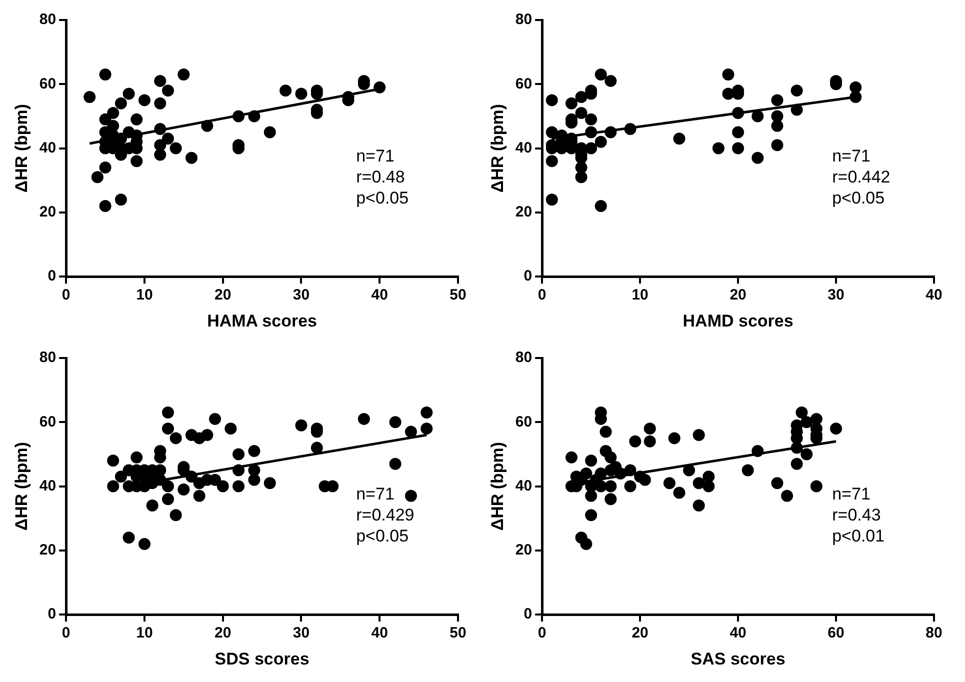 Image resolution: width=965 pixels, height=682 pixels. What do you see at coordinates (738, 320) in the screenshot?
I see `x-axis-title: HAMD scores` at bounding box center [738, 320].